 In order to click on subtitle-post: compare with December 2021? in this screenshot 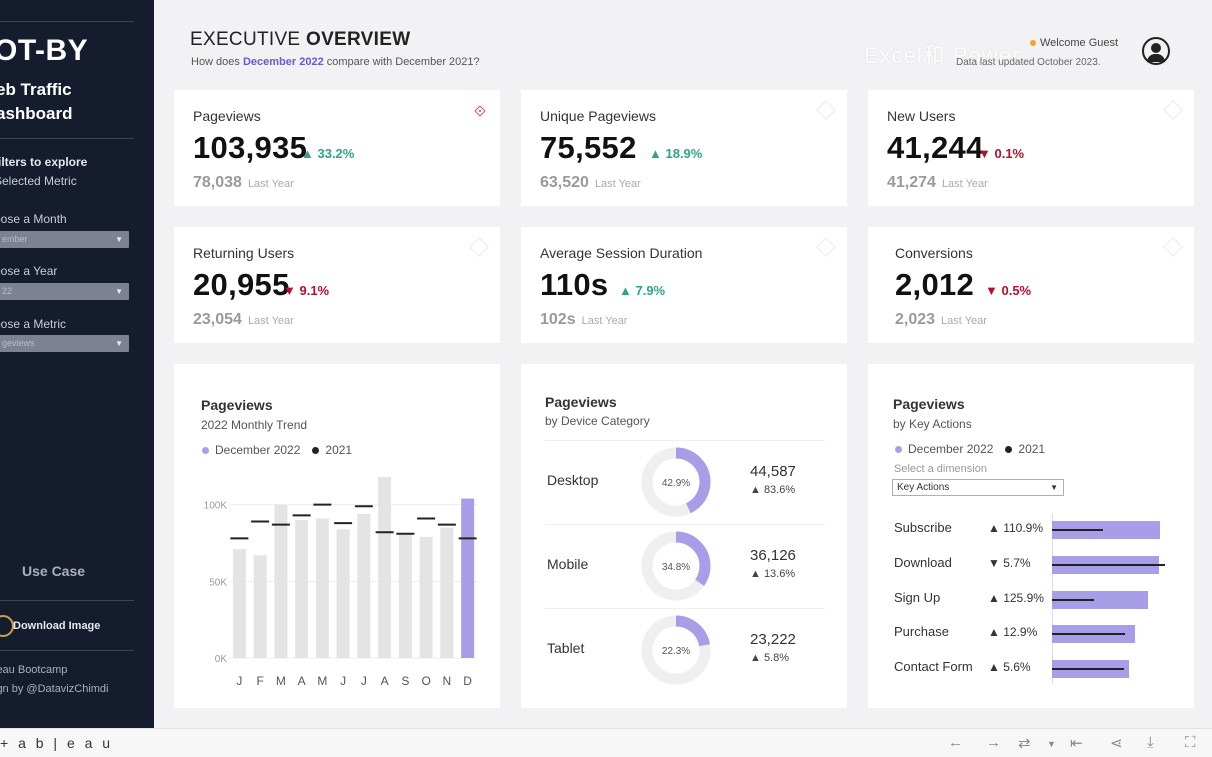, I will do `click(401, 62)`.